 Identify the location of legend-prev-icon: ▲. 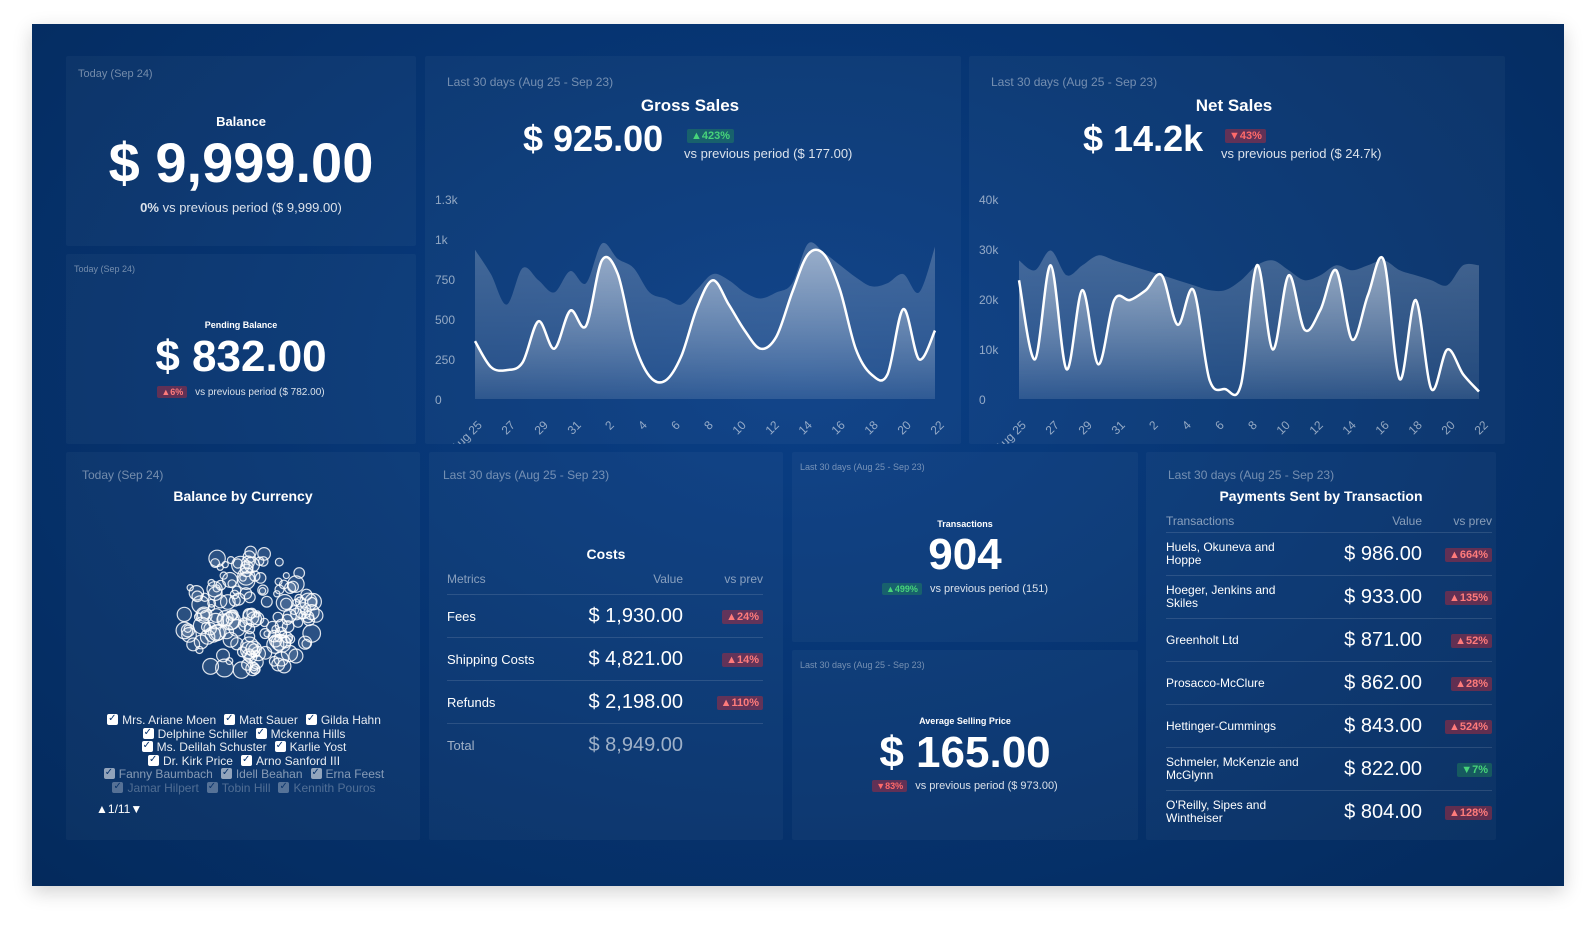
(102, 809).